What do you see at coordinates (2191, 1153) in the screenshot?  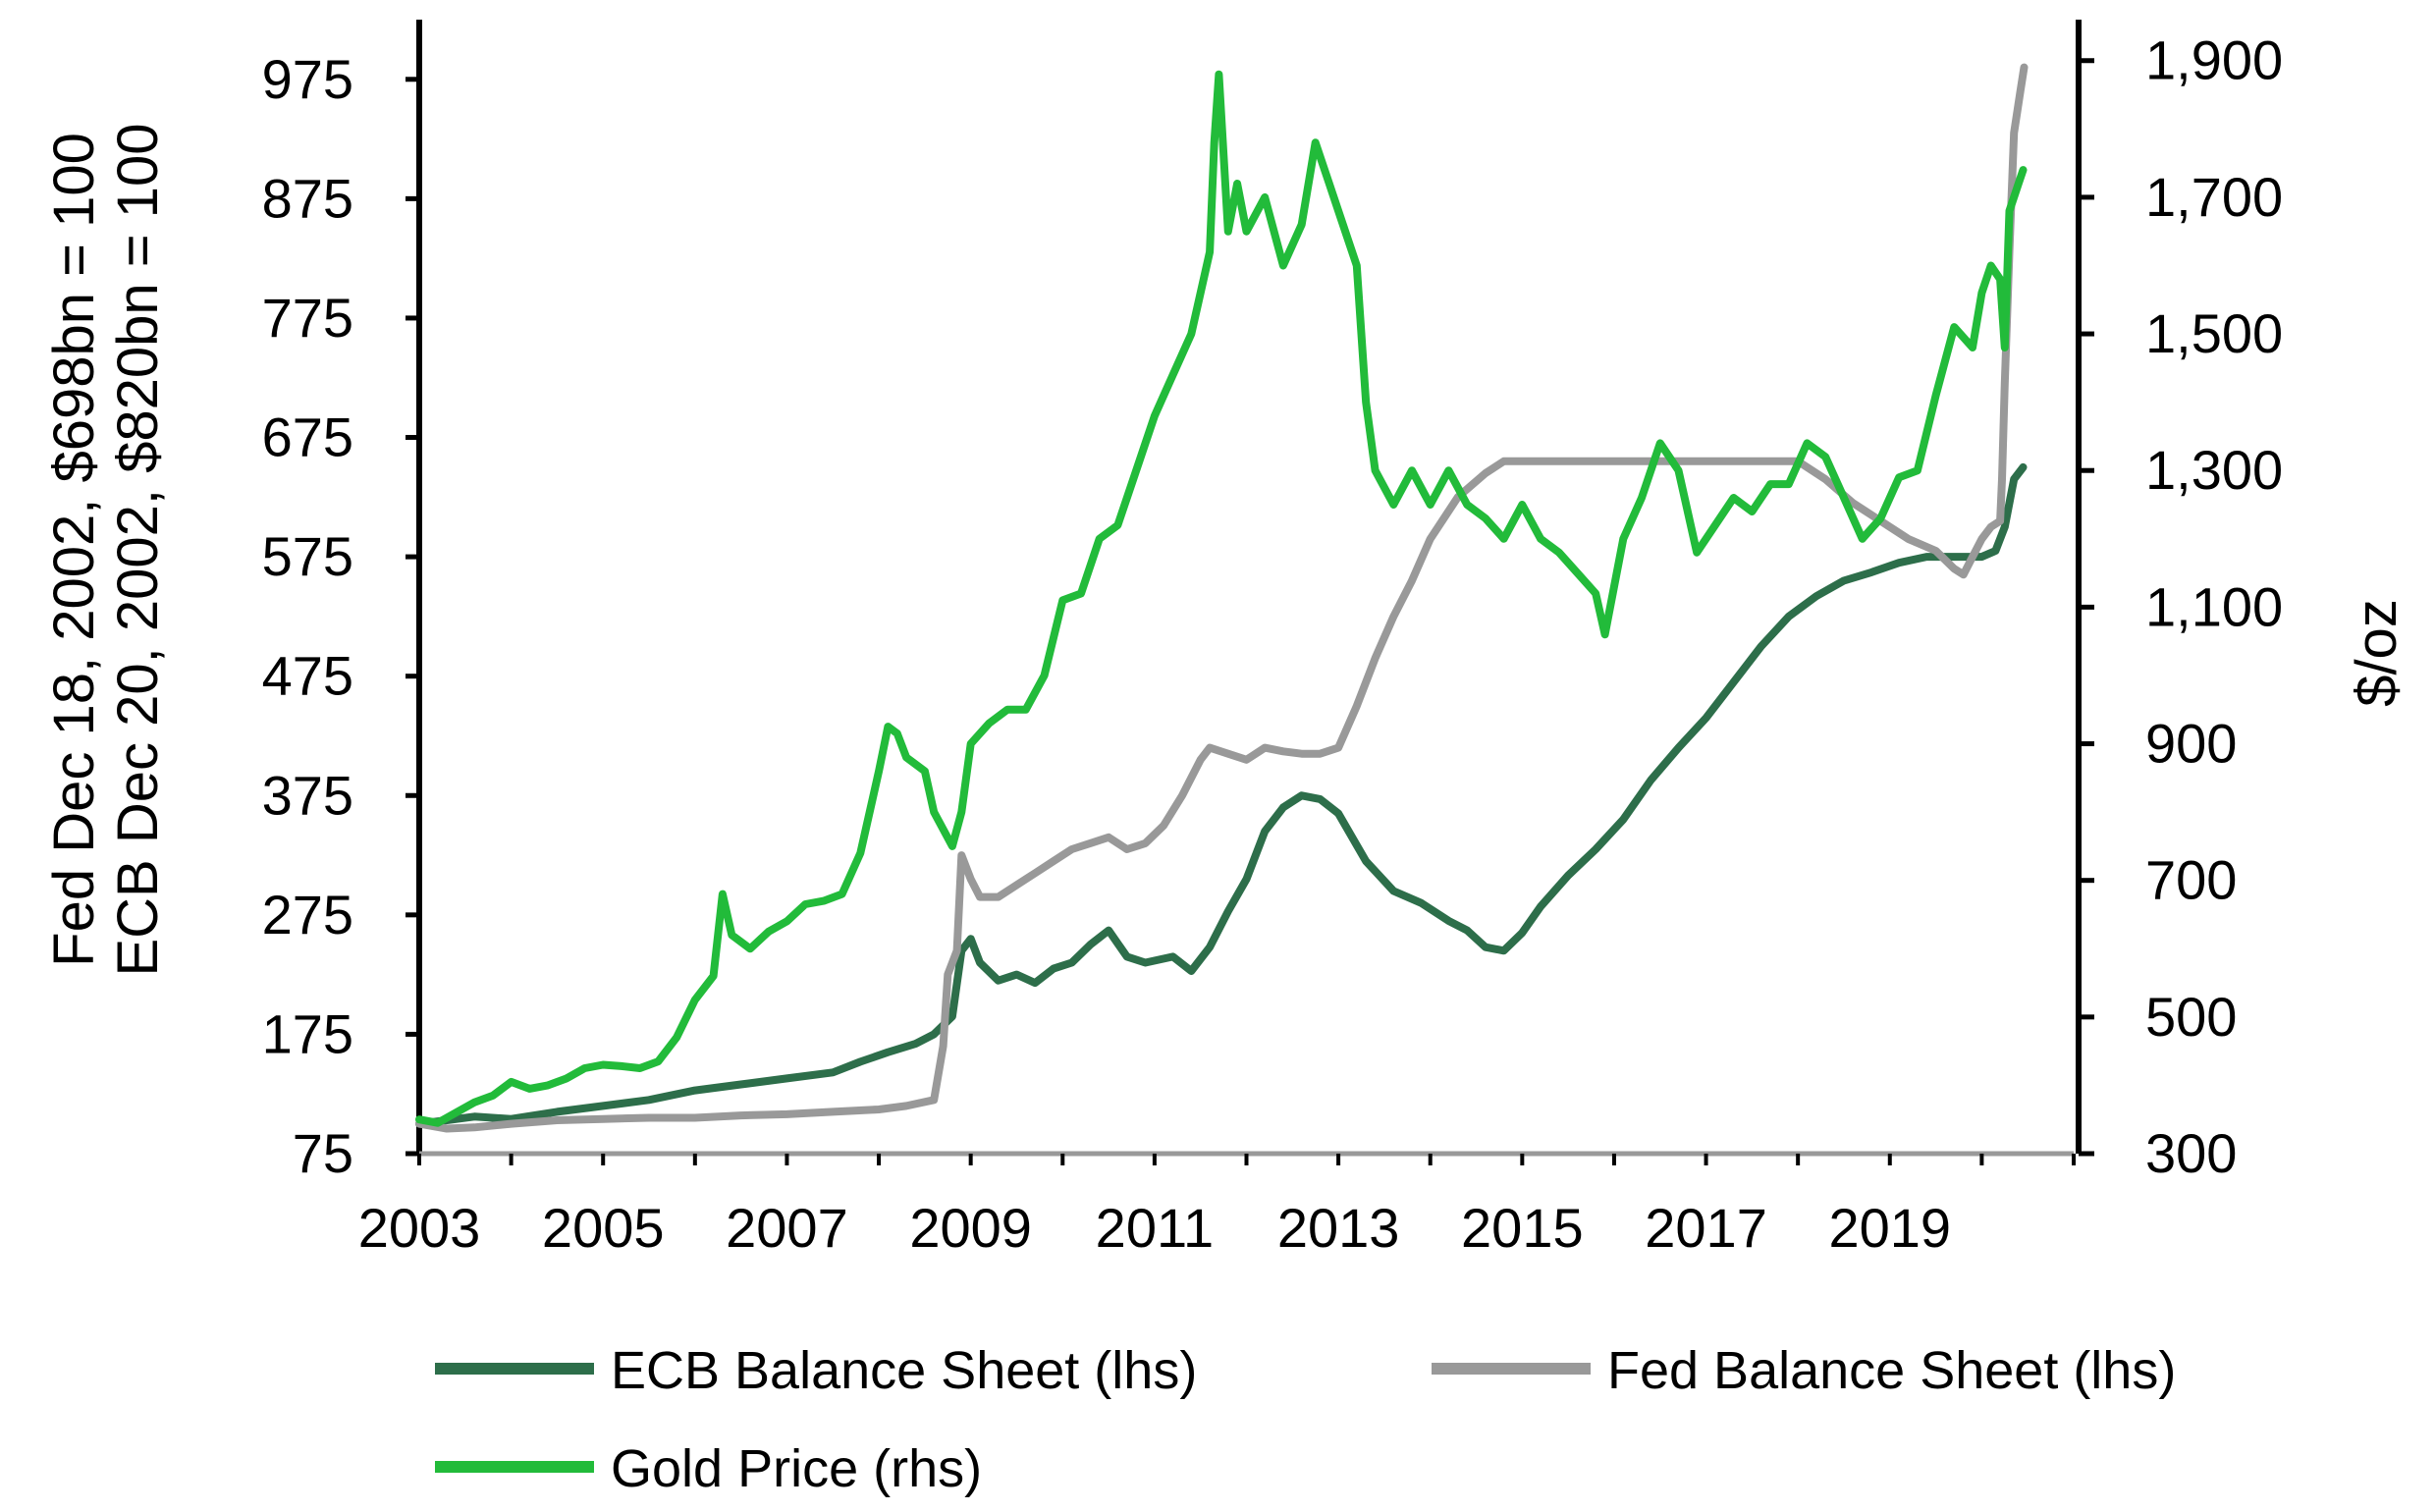 I see `right-axis-tick-label: 300` at bounding box center [2191, 1153].